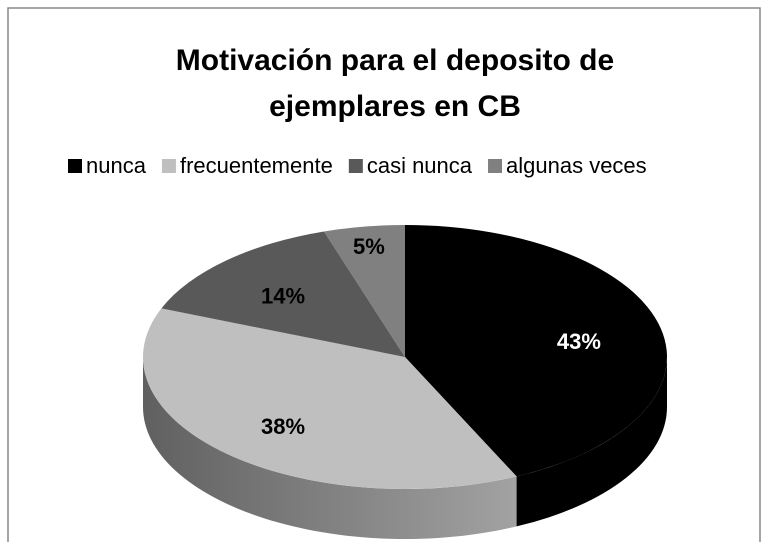 The width and height of the screenshot is (765, 542). What do you see at coordinates (369, 246) in the screenshot?
I see `data-label: 5%` at bounding box center [369, 246].